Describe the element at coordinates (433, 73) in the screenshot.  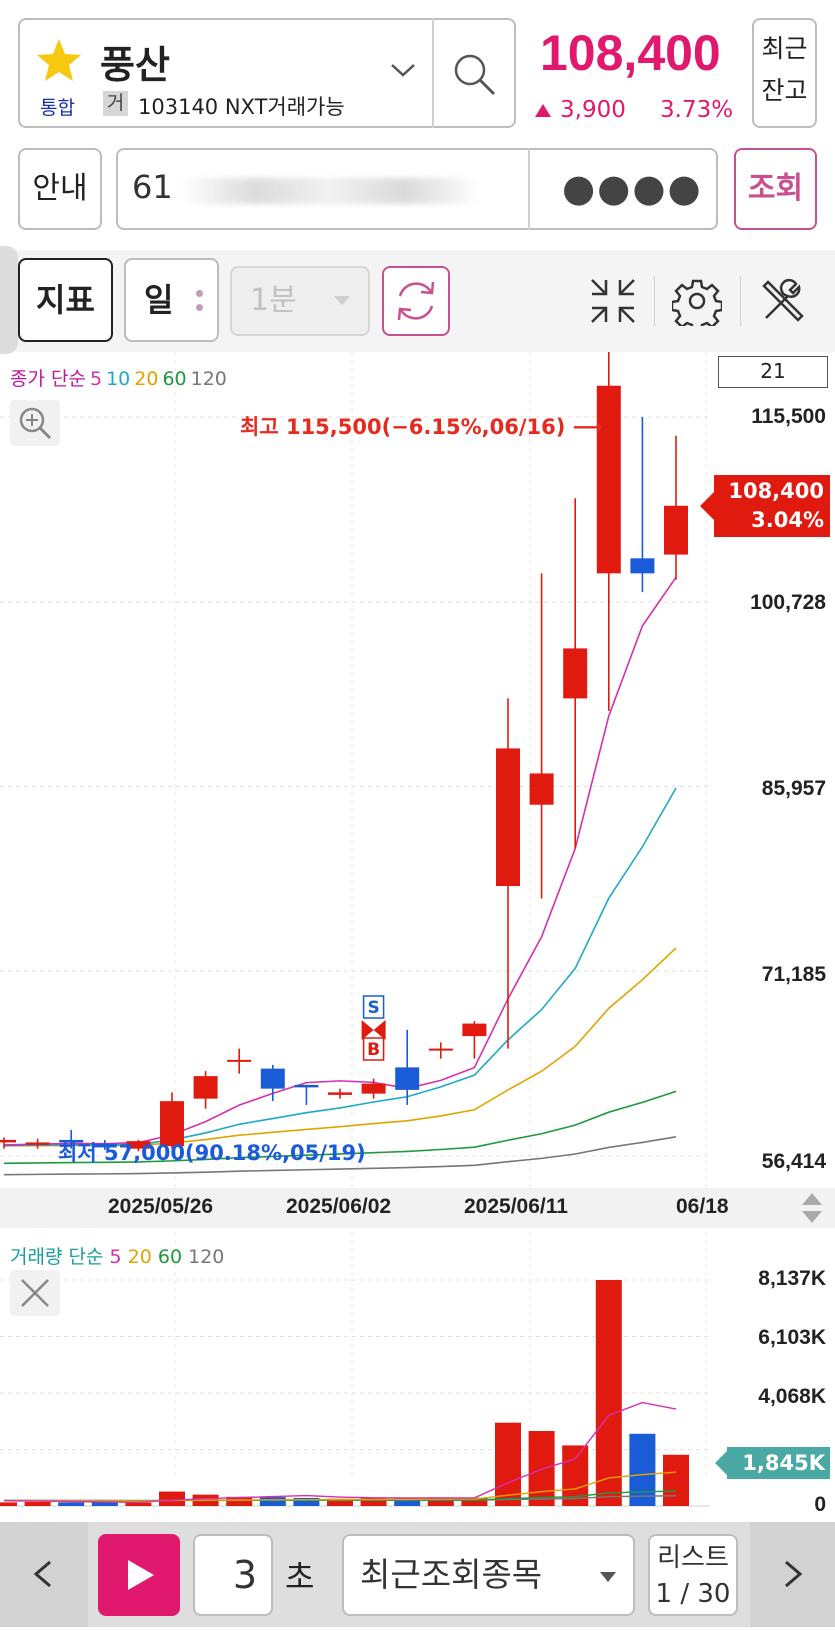
I see `stock-selector-divider` at that location.